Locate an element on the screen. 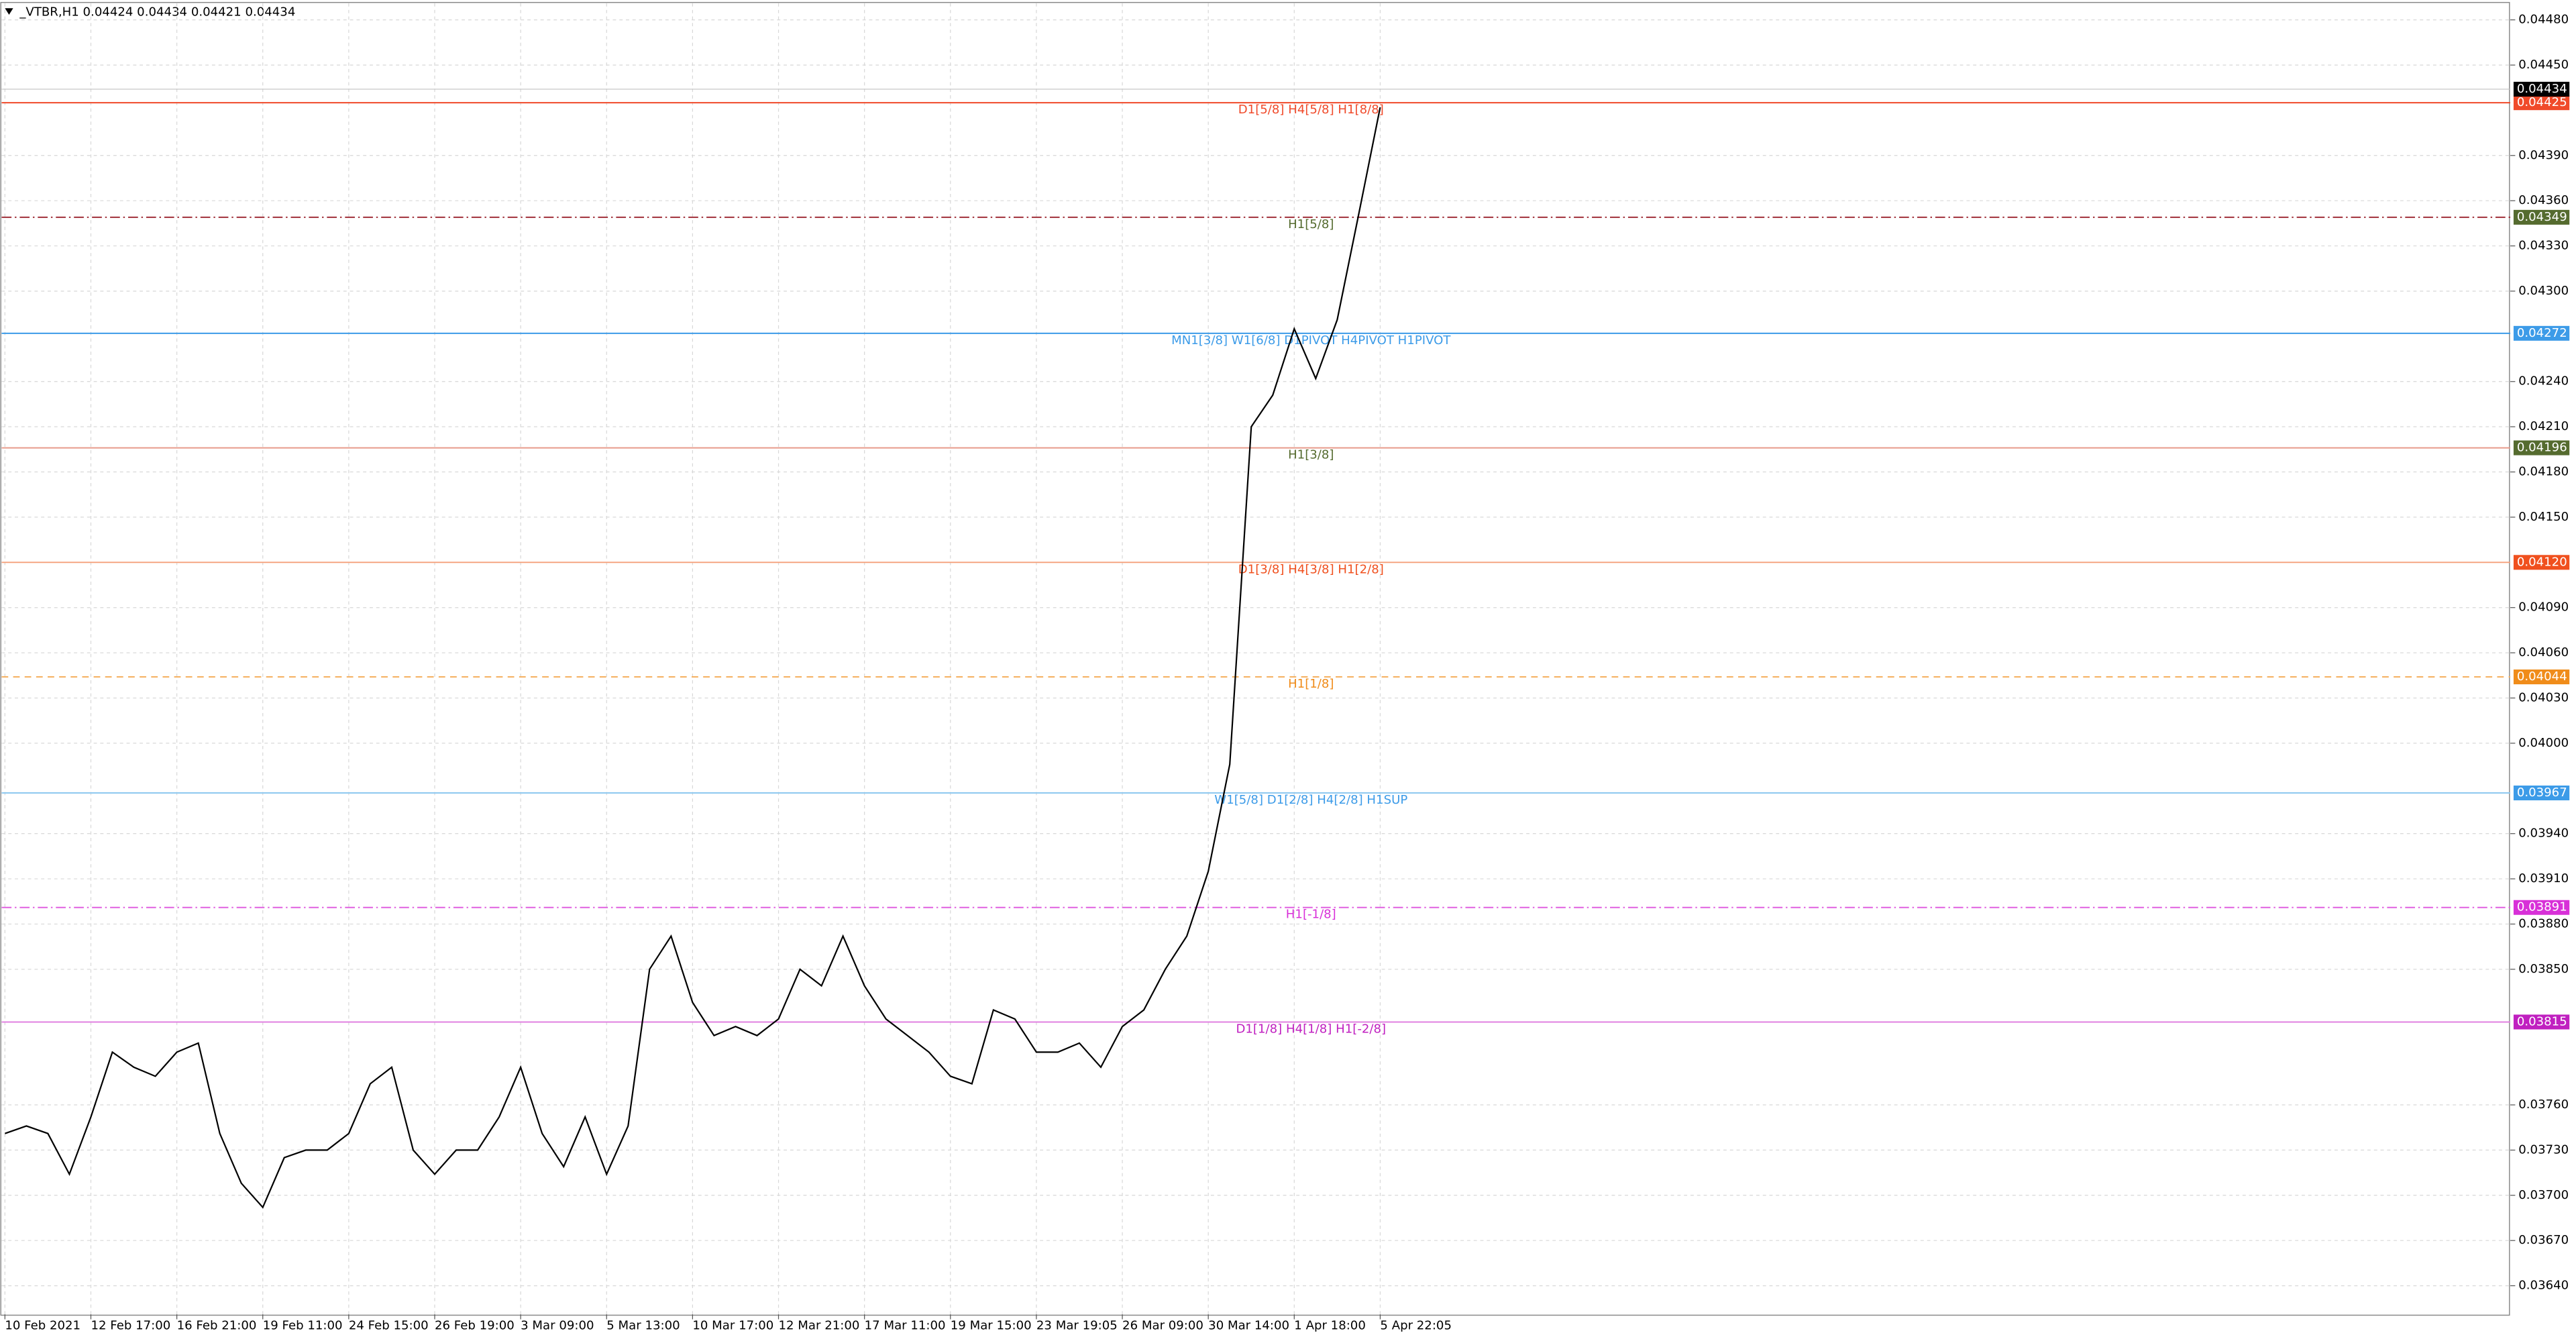 Image resolution: width=2576 pixels, height=1339 pixels. x-tick-label: 19 Mar 15:00 is located at coordinates (991, 1325).